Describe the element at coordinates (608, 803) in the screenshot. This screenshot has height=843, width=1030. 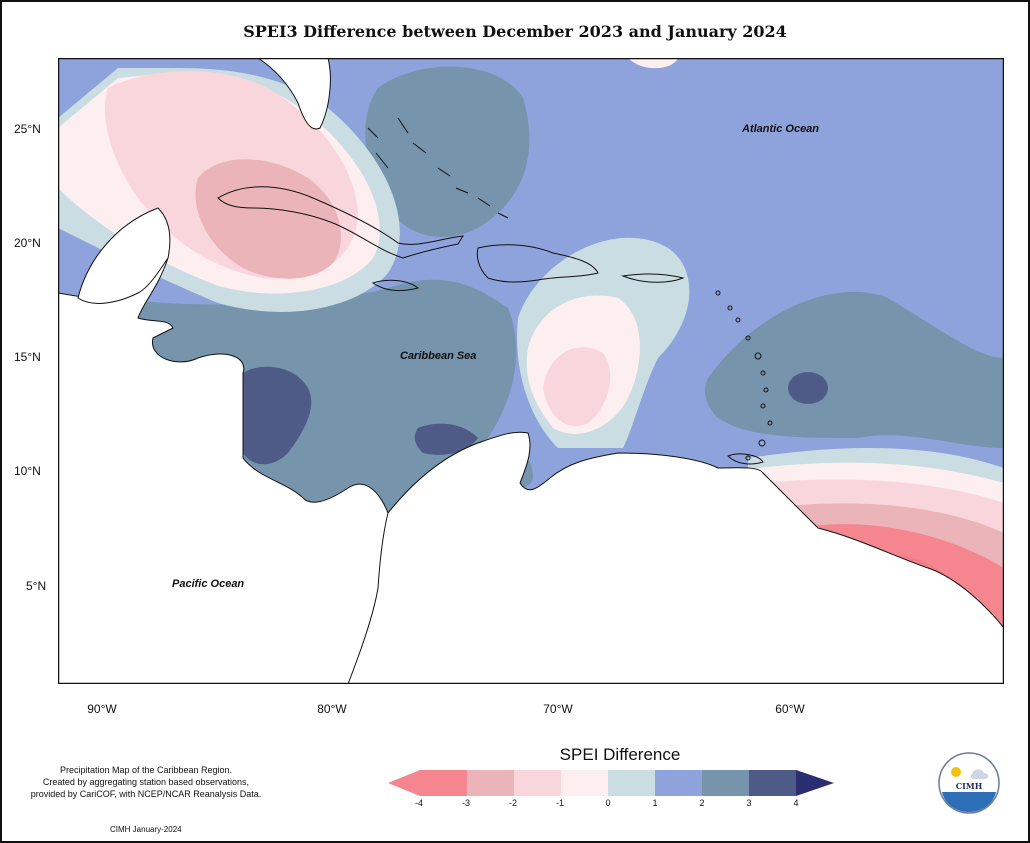
I see `legend-tick-0: 0` at that location.